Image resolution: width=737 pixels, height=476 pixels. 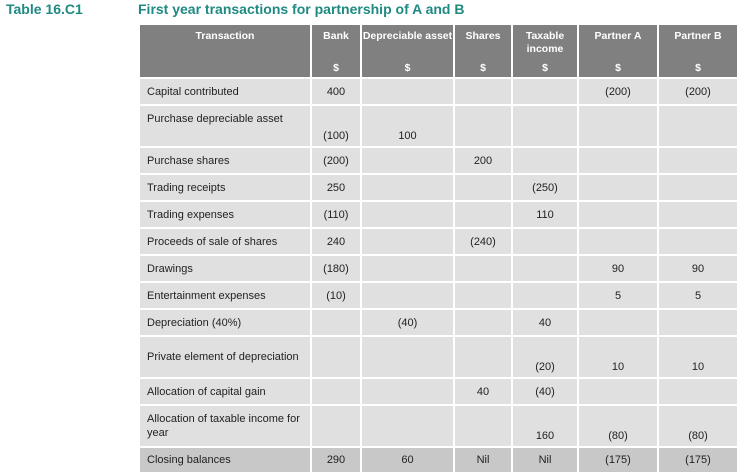 What do you see at coordinates (697, 295) in the screenshot?
I see `cell-partner-b: 5` at bounding box center [697, 295].